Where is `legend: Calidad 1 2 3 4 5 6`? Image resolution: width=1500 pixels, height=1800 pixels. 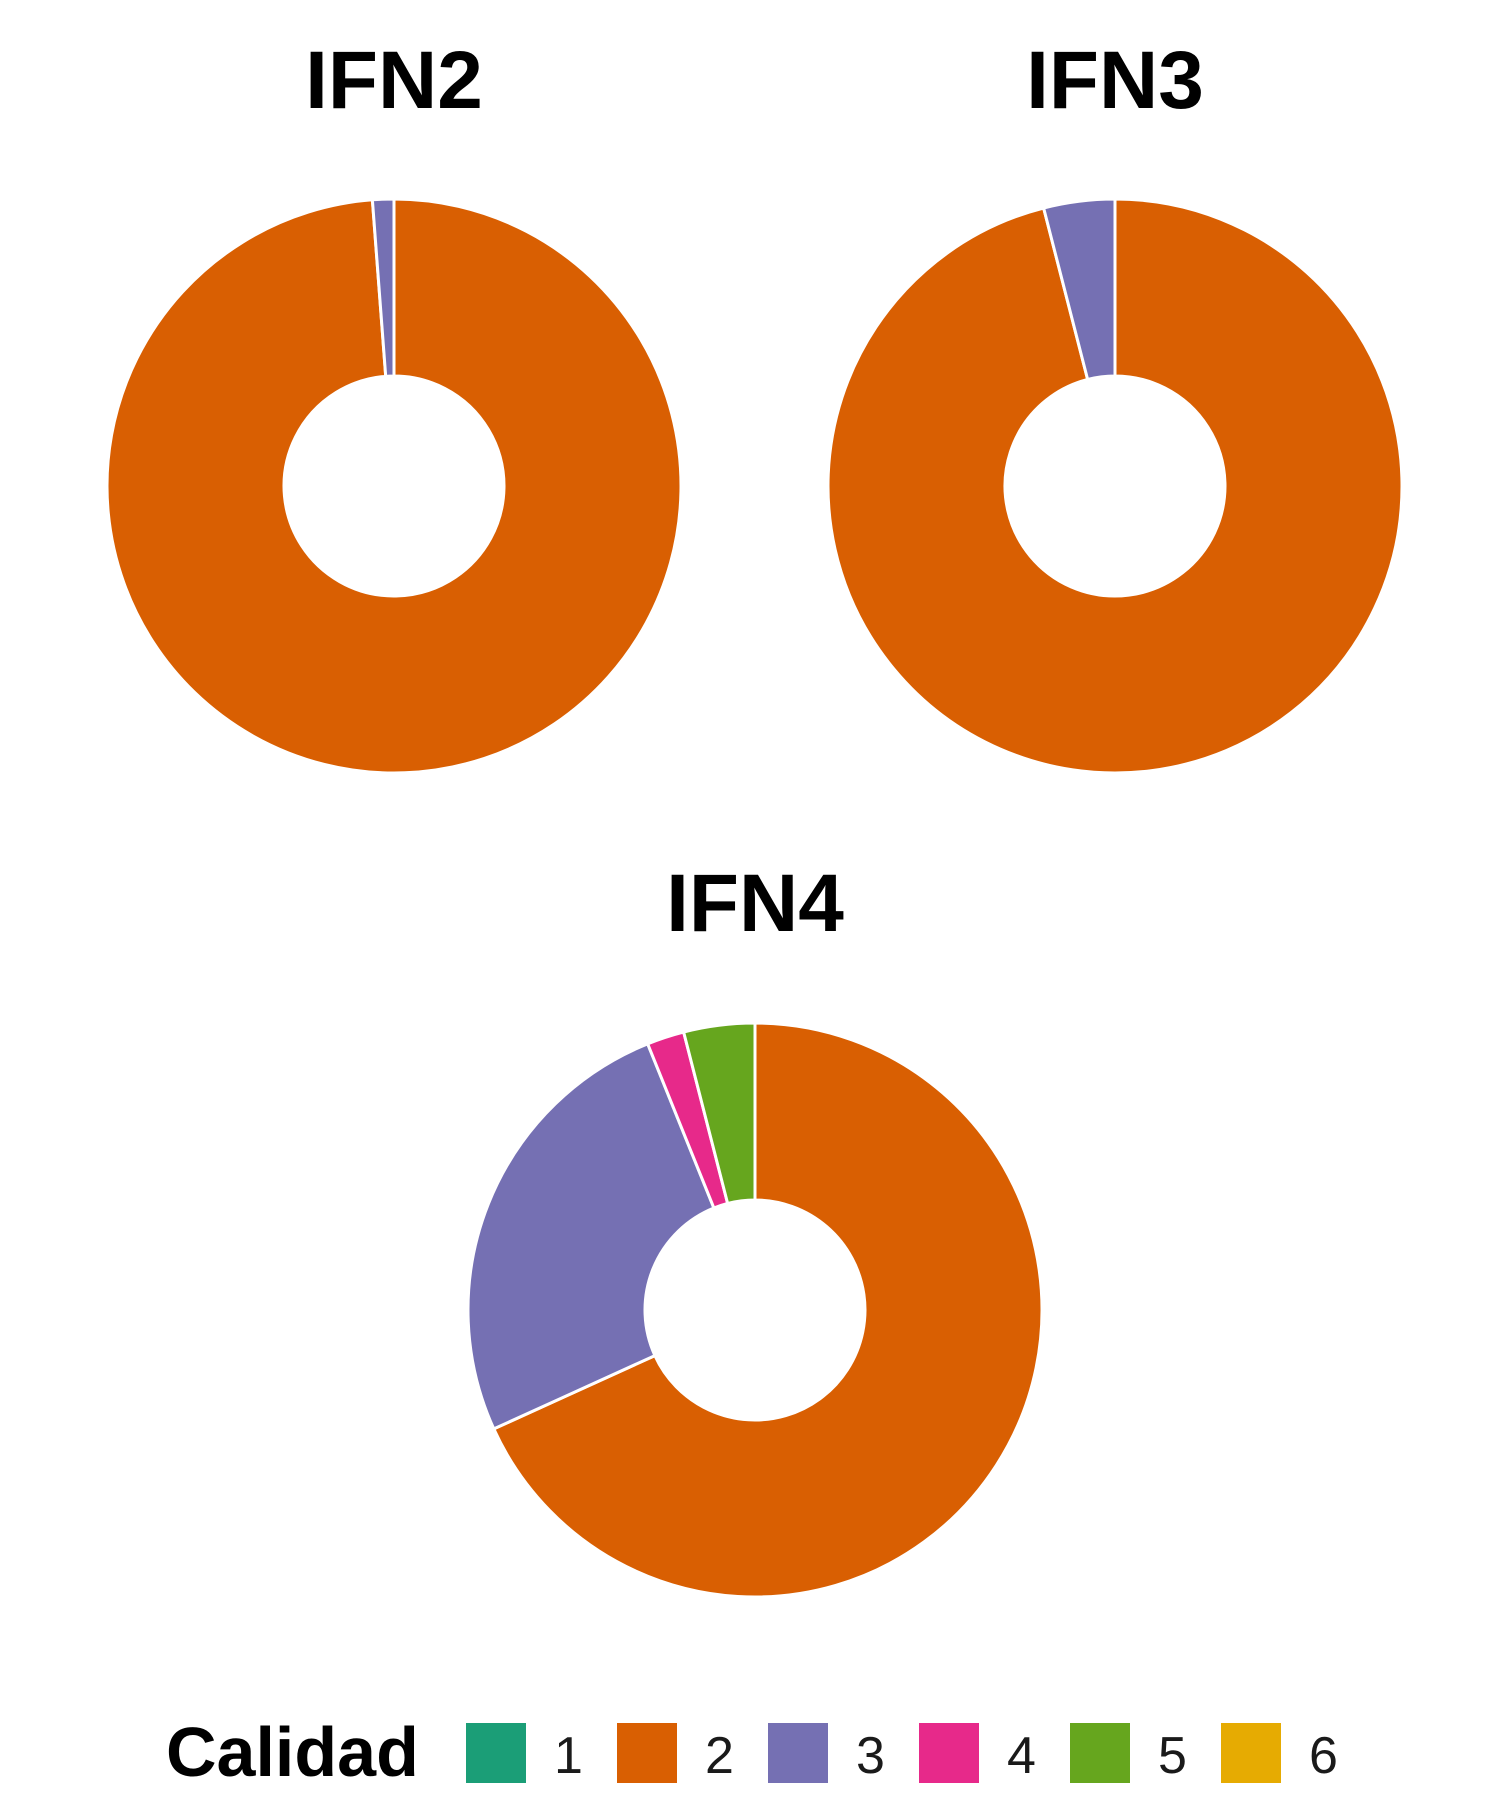 legend: Calidad 1 2 3 4 5 6 is located at coordinates (752, 1752).